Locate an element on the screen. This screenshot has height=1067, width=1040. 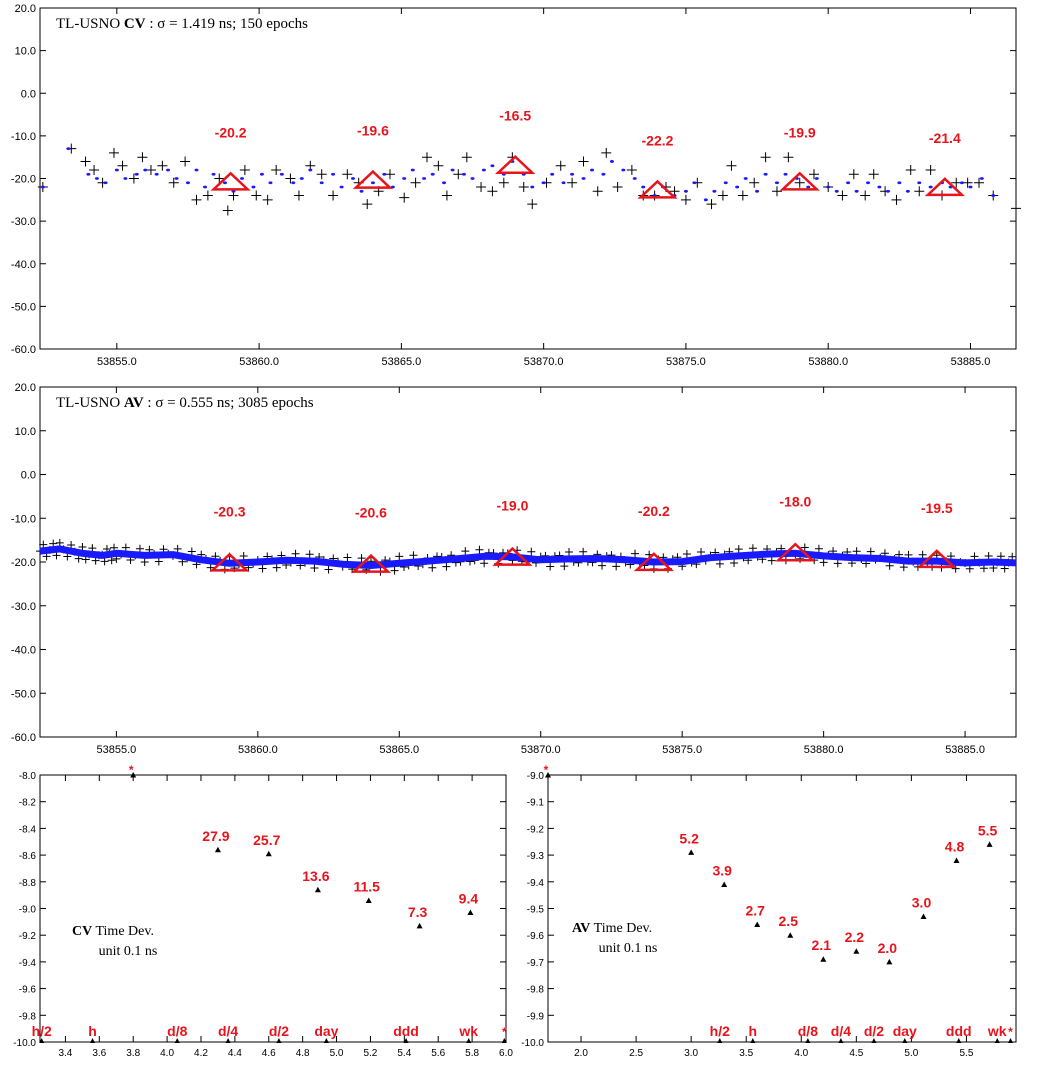
period-marker-label: d/4 is located at coordinates (228, 1031).